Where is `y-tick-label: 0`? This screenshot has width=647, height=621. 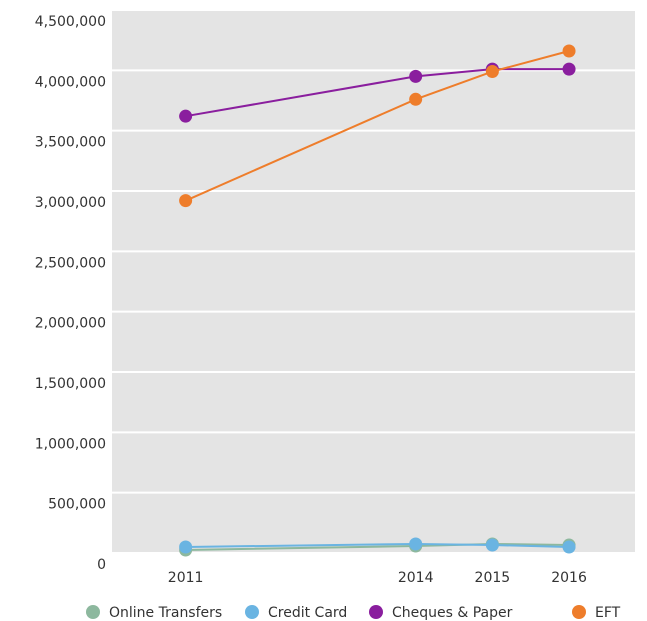 y-tick-label: 0 is located at coordinates (101, 565).